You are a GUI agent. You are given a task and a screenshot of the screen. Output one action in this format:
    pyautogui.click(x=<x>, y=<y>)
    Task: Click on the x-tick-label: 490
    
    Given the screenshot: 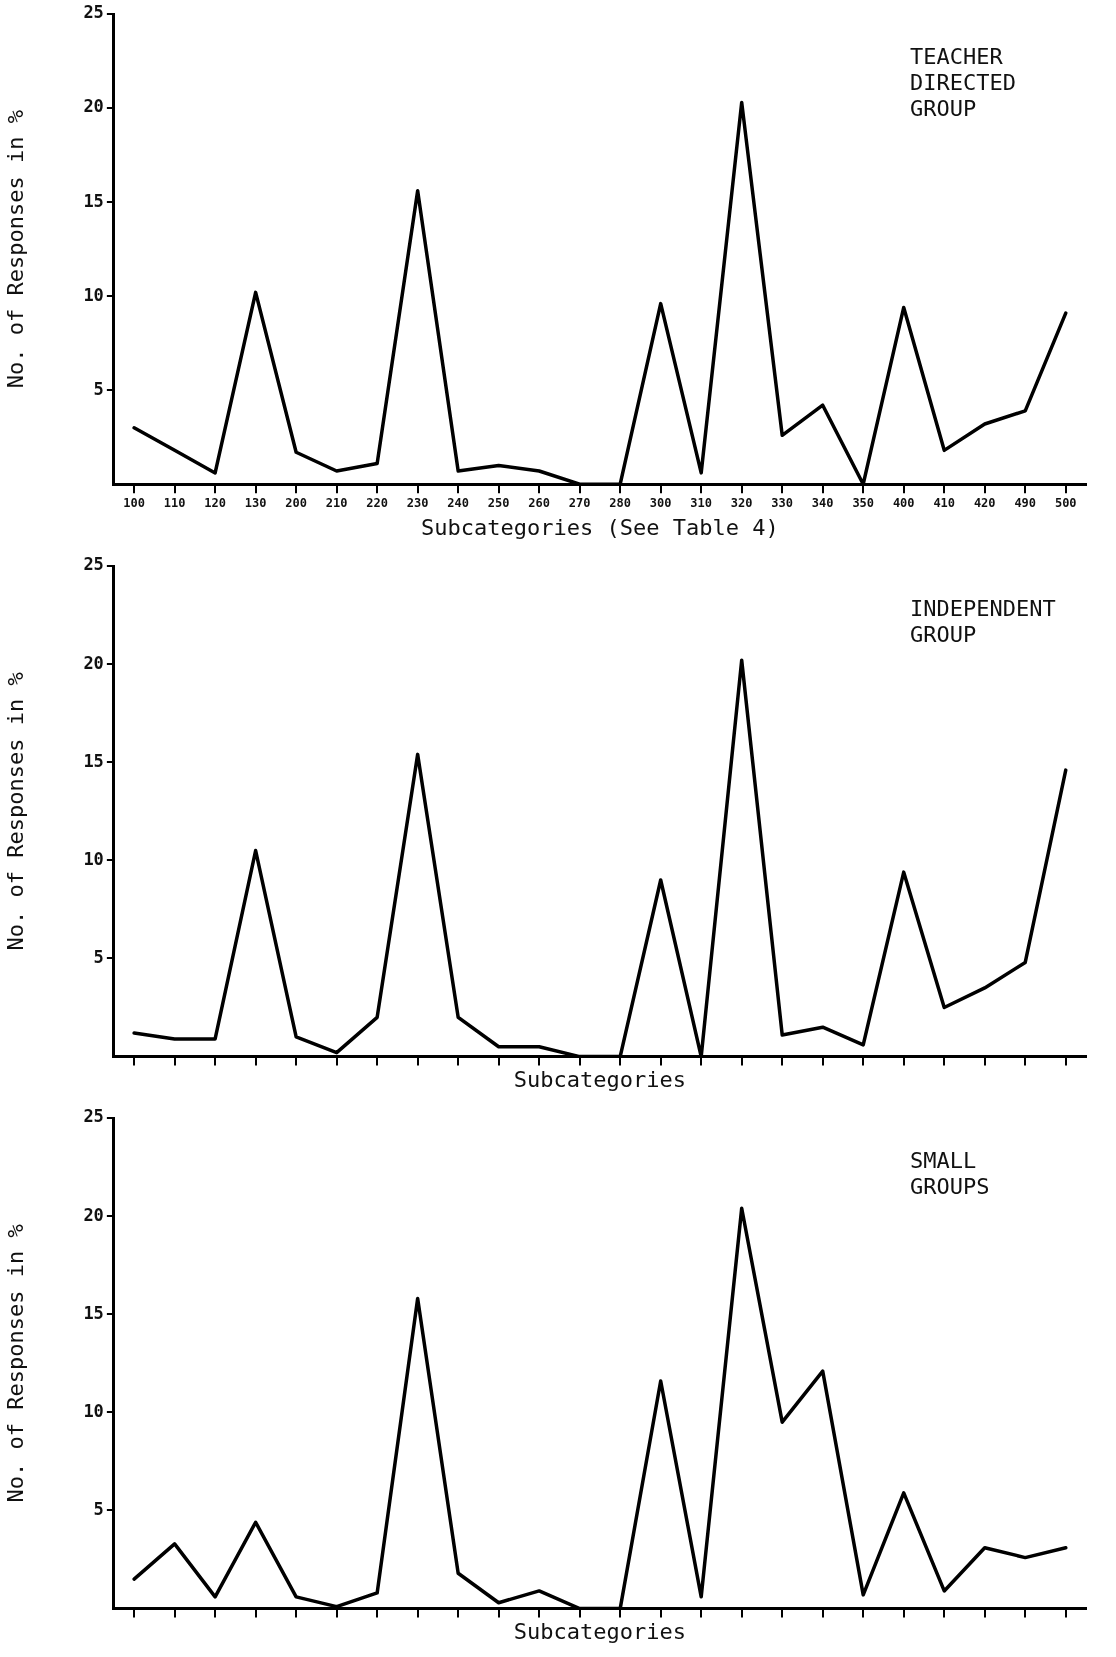 What is the action you would take?
    pyautogui.click(x=1025, y=502)
    